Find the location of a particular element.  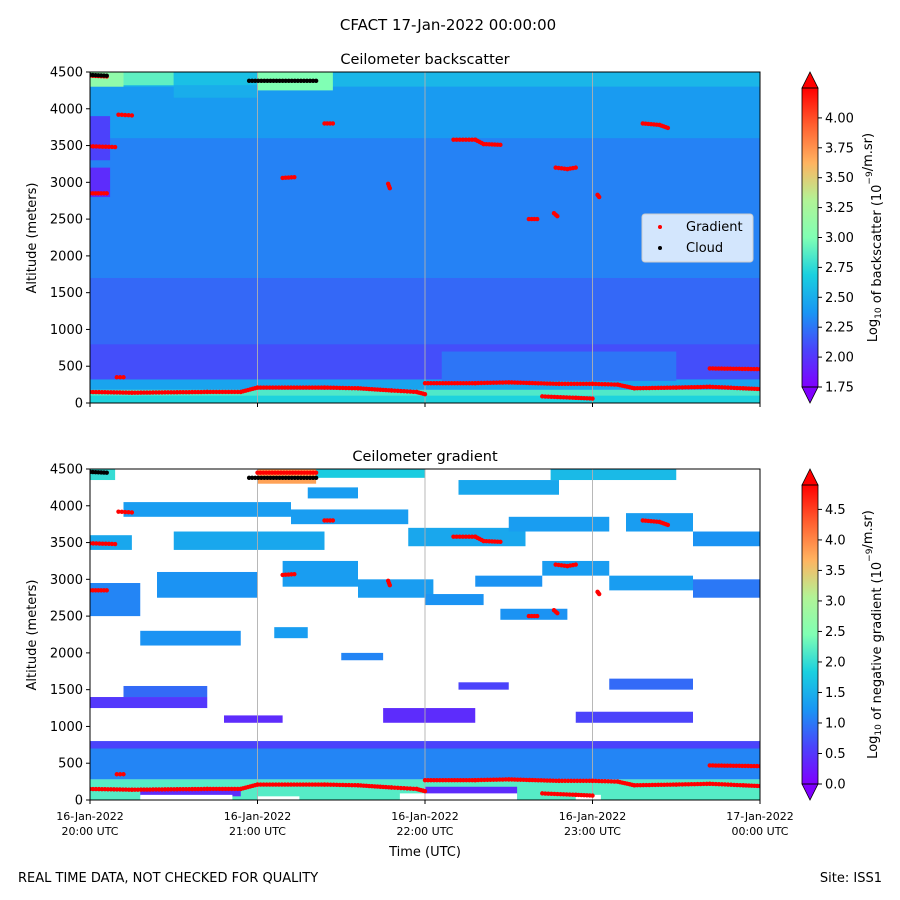

colorbar-tick-label: 2.50 is located at coordinates (839, 298).